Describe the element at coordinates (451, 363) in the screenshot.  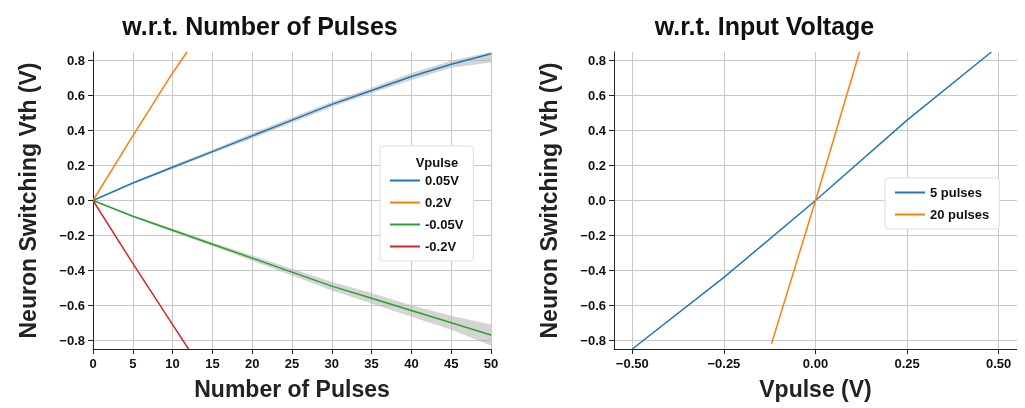
I see `x-tick-label: 45` at that location.